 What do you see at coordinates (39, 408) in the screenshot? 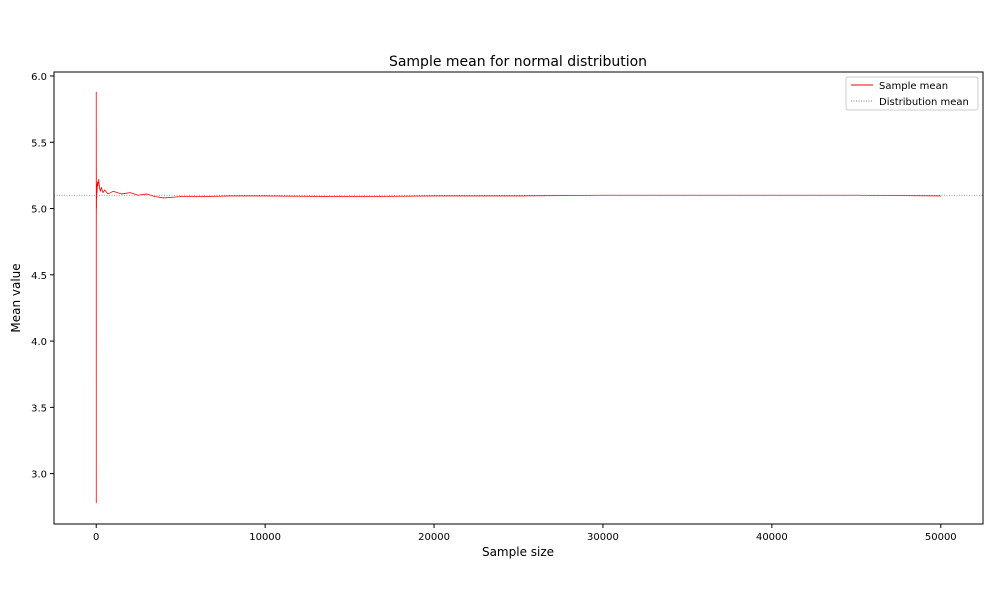
I see `y-tick-label: 3.5` at bounding box center [39, 408].